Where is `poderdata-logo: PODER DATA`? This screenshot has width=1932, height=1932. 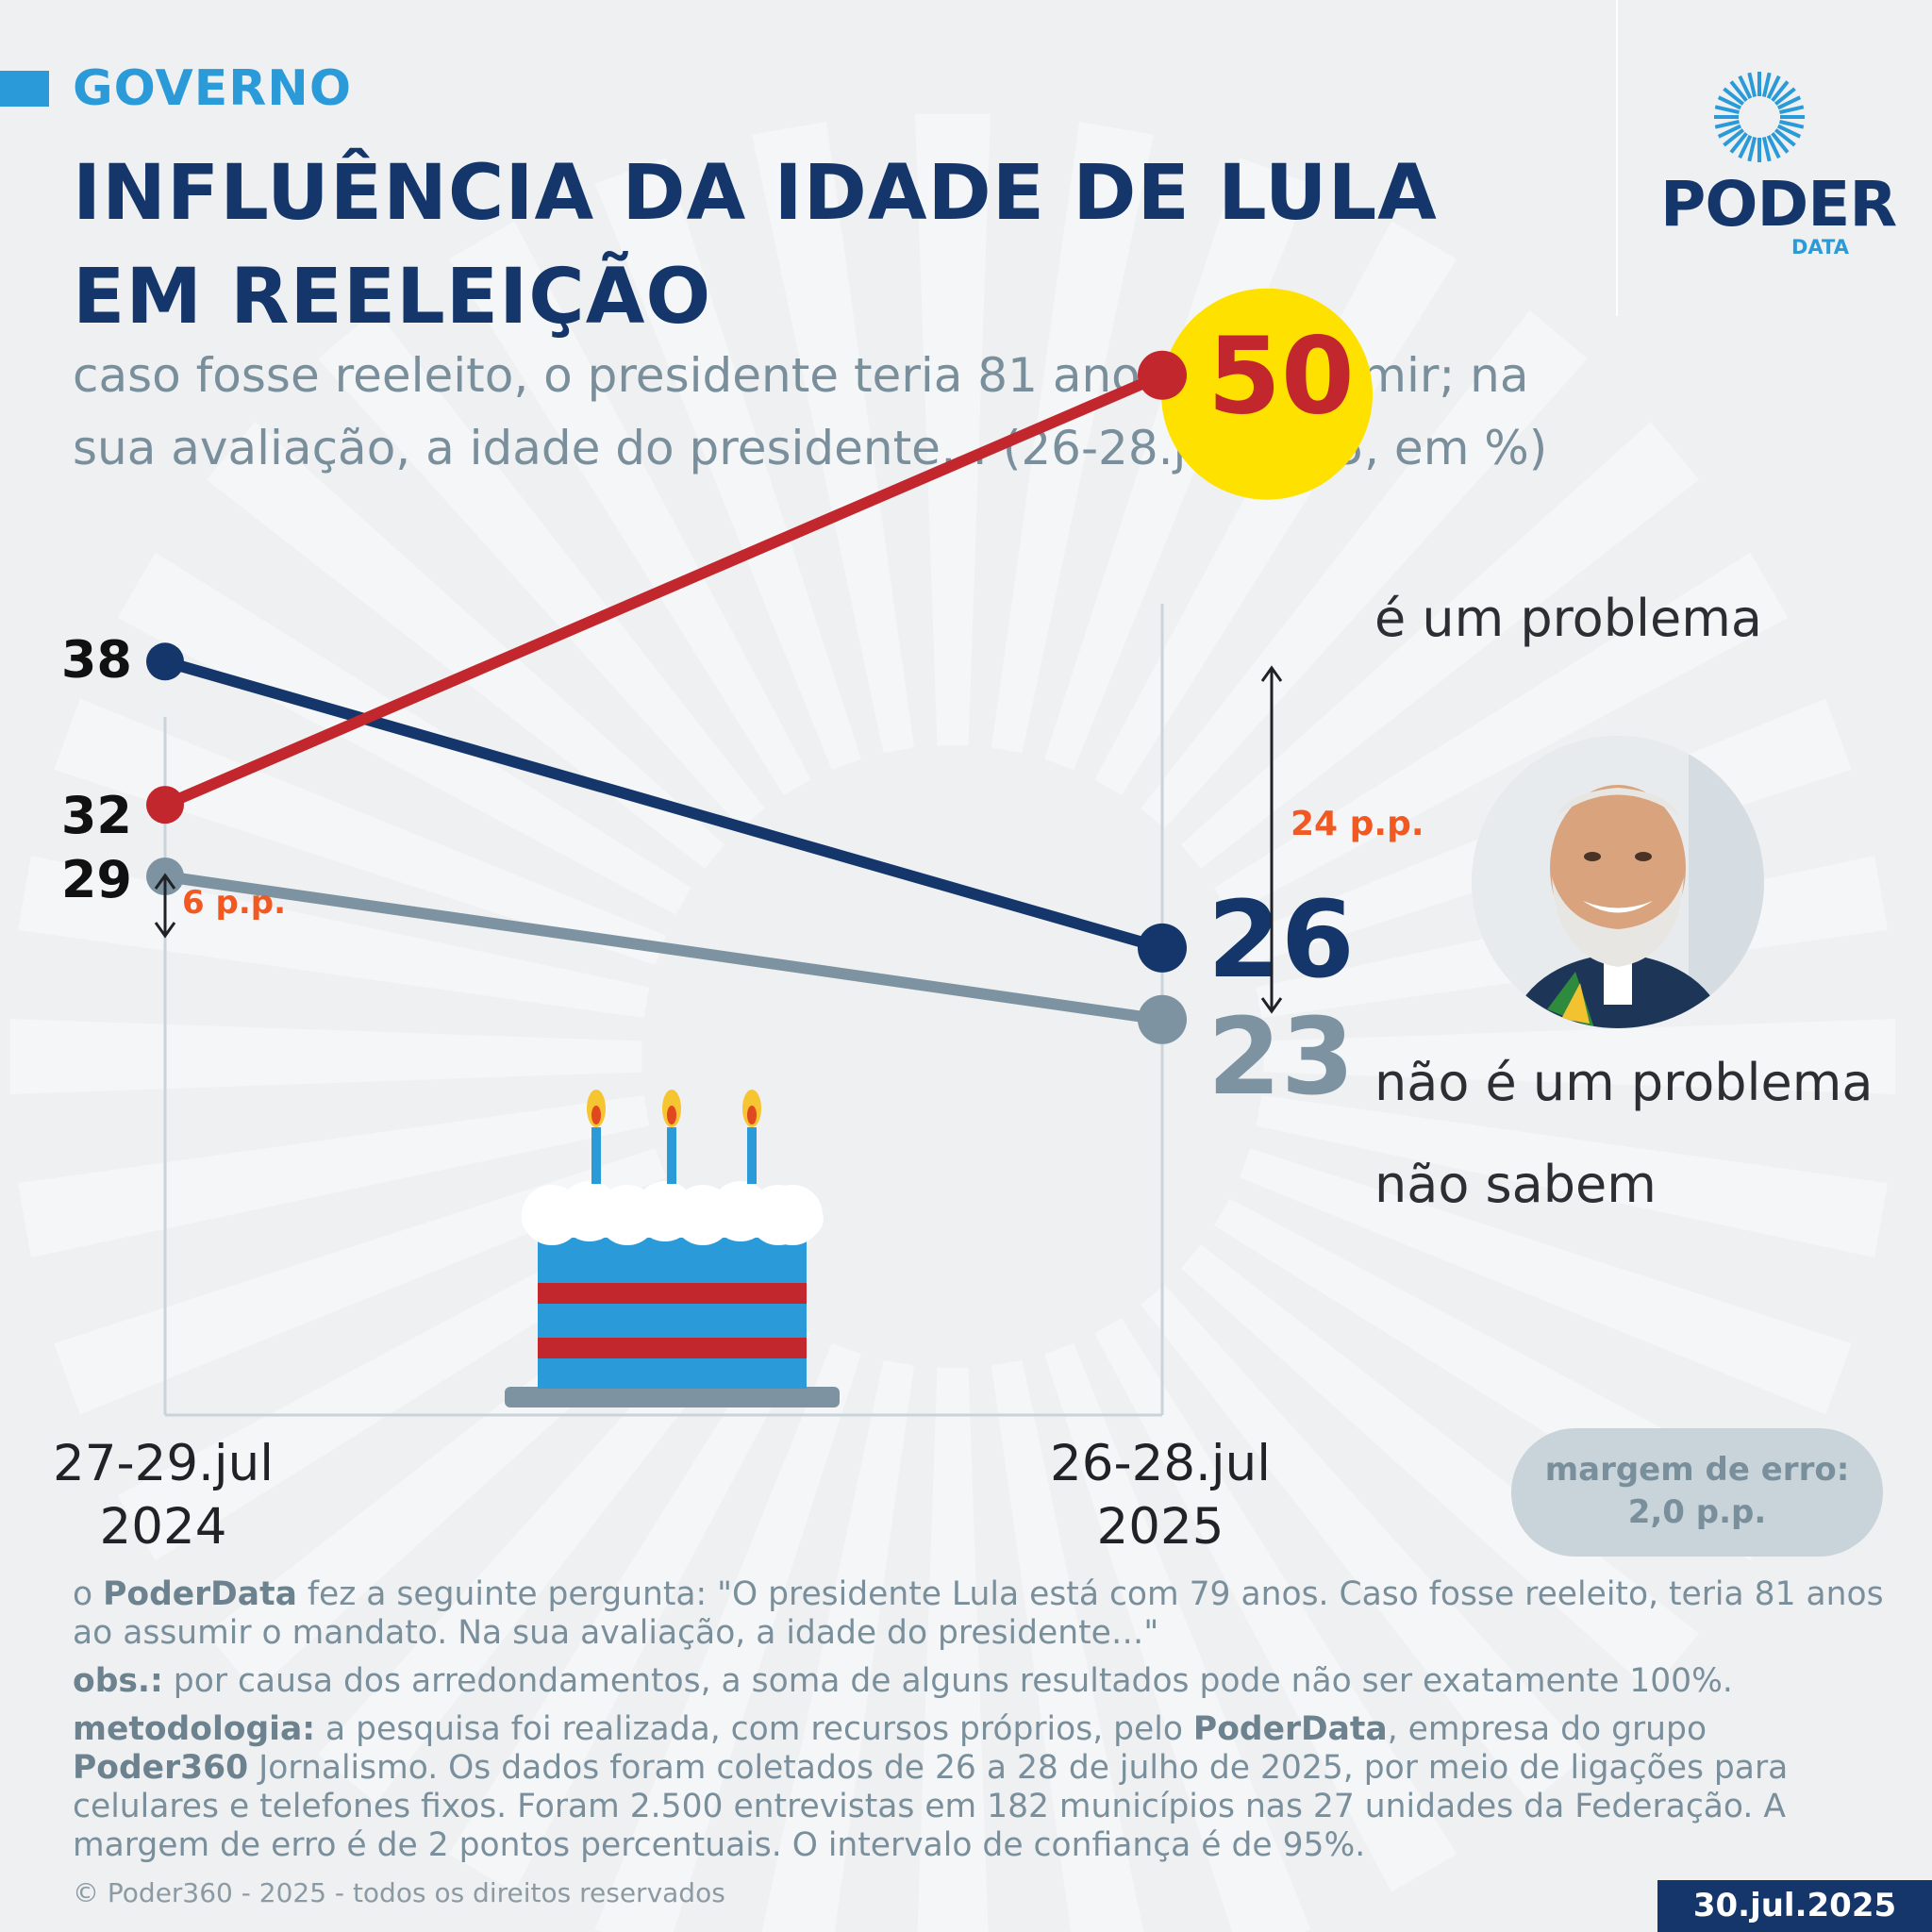
poderdata-logo: PODER DATA is located at coordinates (1778, 170).